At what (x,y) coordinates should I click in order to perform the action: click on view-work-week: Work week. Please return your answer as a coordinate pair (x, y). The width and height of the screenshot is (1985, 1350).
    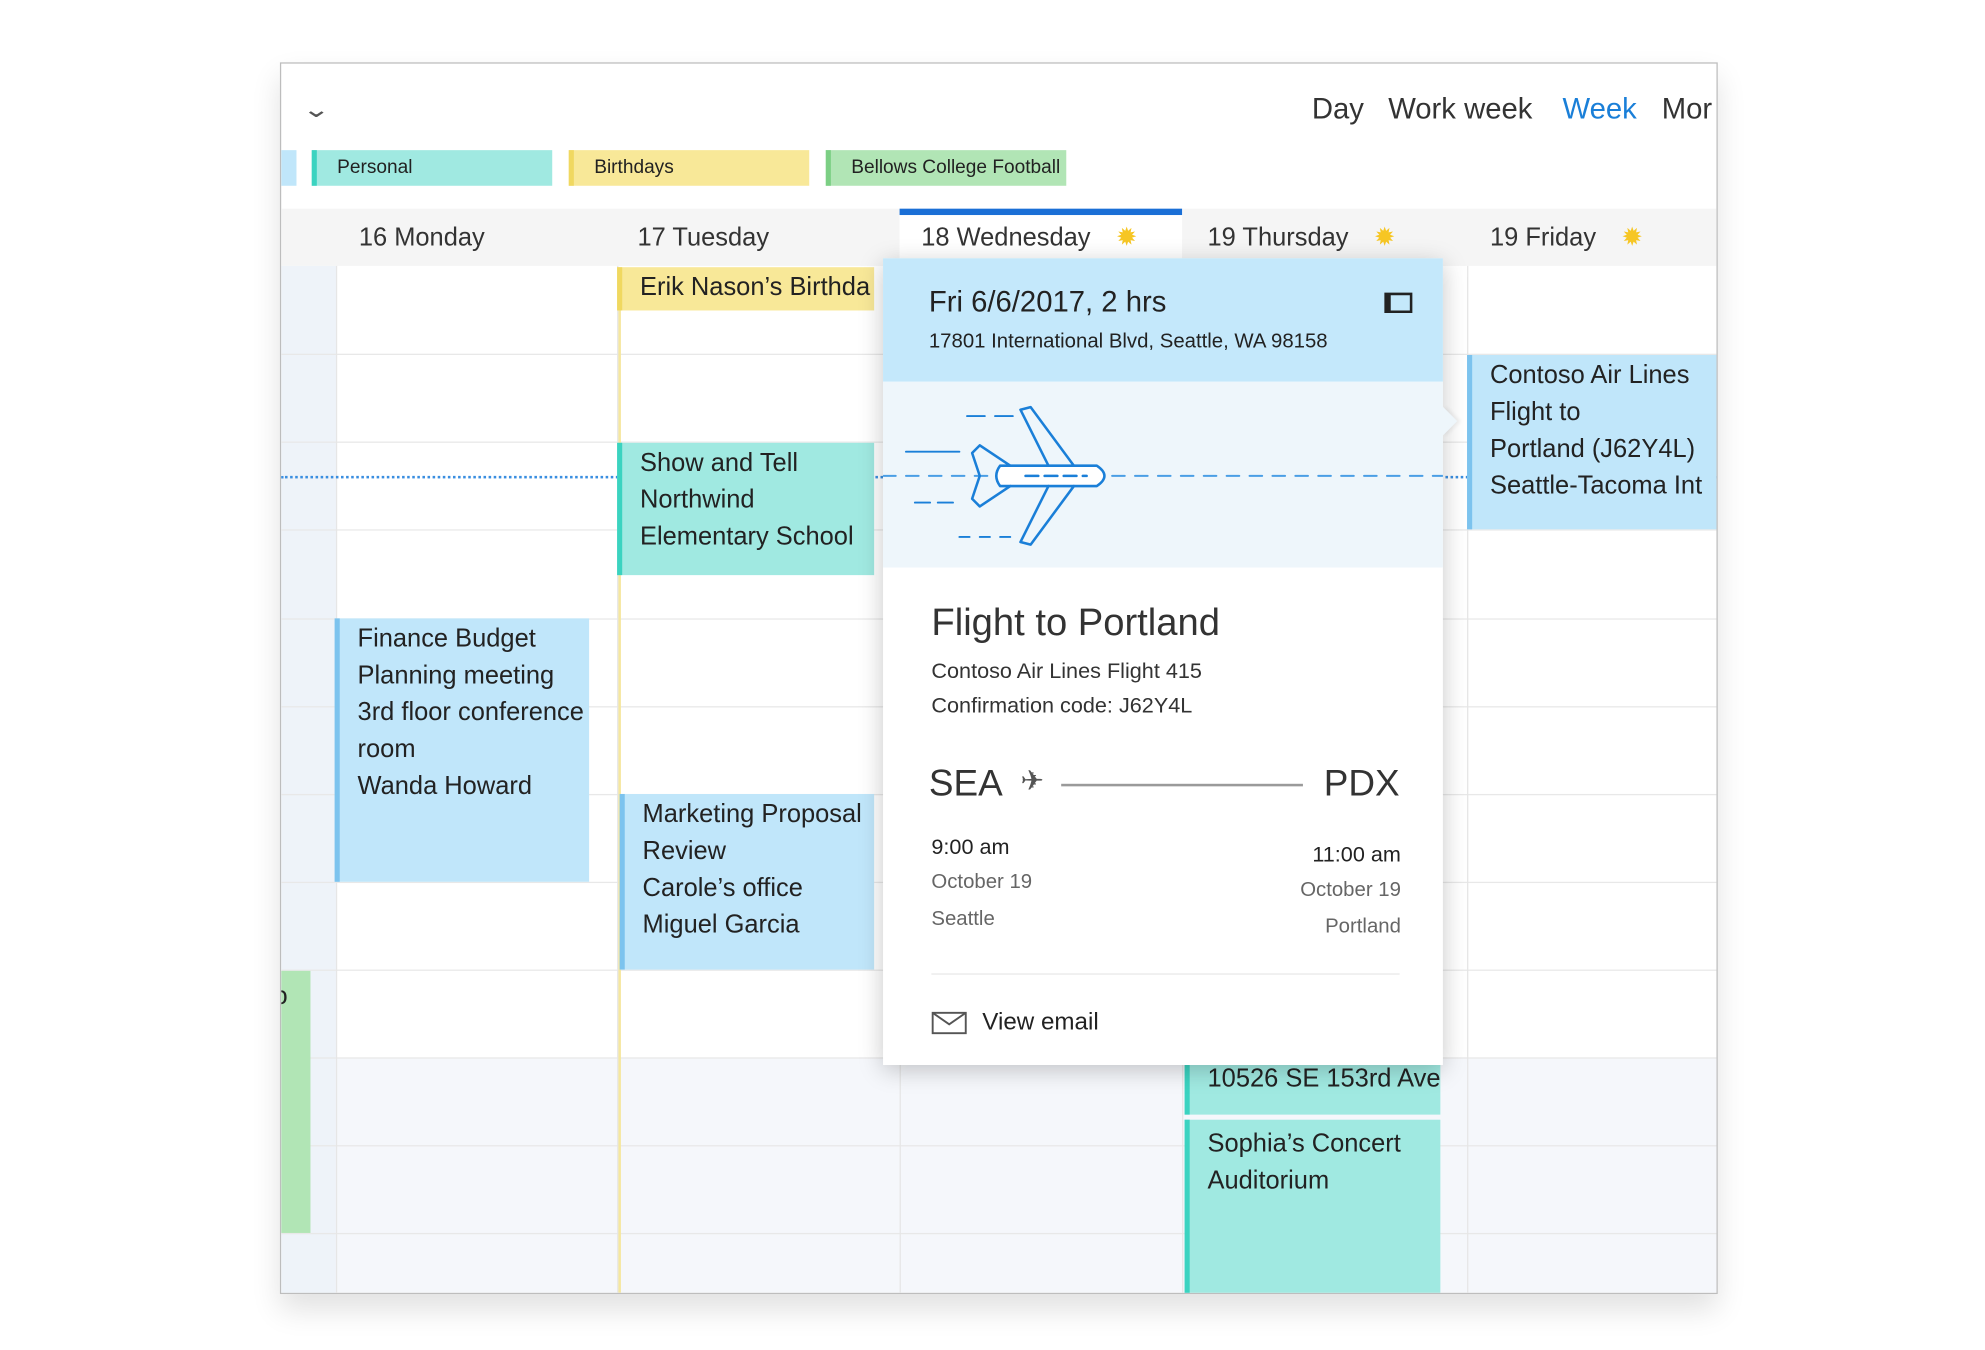
    Looking at the image, I should click on (1460, 108).